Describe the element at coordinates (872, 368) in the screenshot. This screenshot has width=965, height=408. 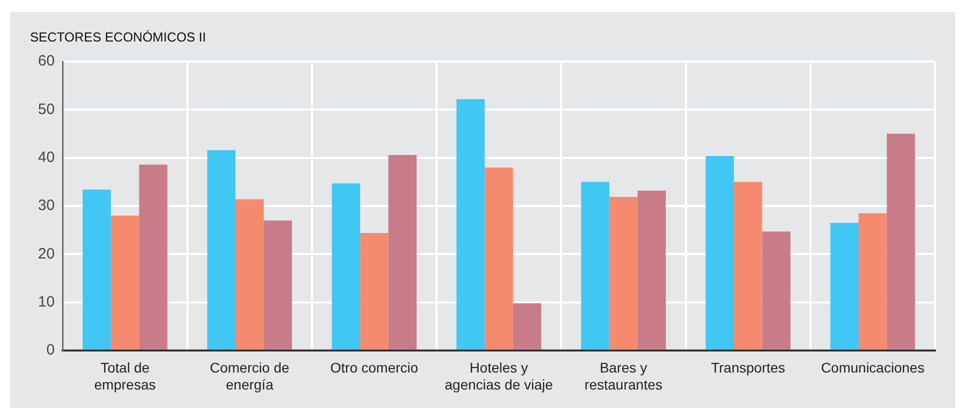
I see `x-tick-label: Comunicaciones` at that location.